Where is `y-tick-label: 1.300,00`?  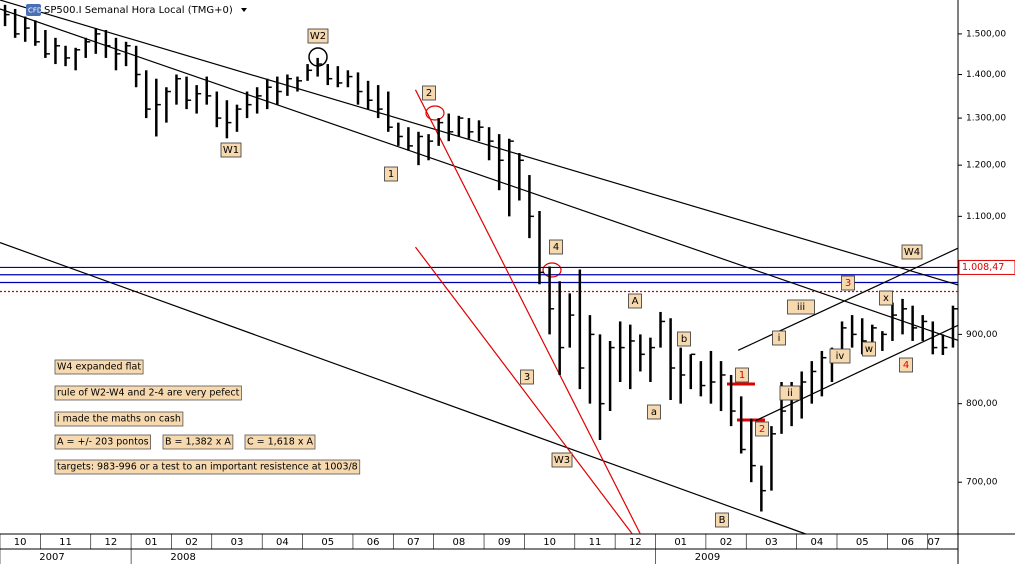 y-tick-label: 1.300,00 is located at coordinates (986, 119).